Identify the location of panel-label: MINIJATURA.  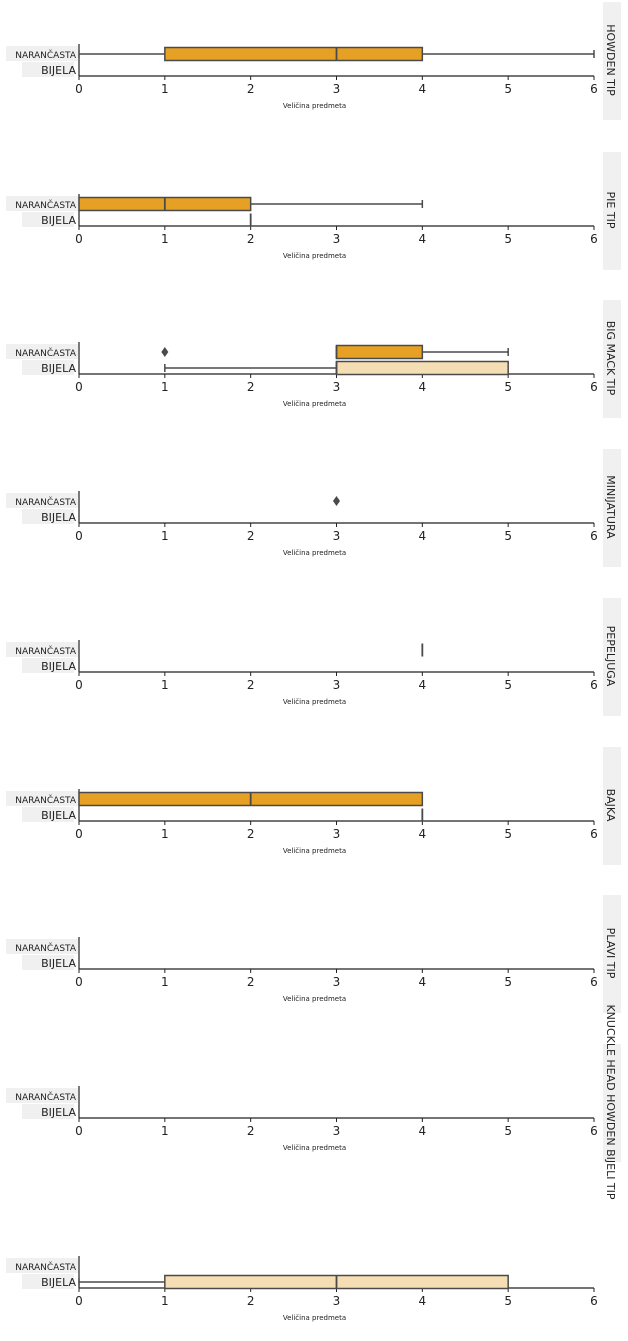
(610, 507).